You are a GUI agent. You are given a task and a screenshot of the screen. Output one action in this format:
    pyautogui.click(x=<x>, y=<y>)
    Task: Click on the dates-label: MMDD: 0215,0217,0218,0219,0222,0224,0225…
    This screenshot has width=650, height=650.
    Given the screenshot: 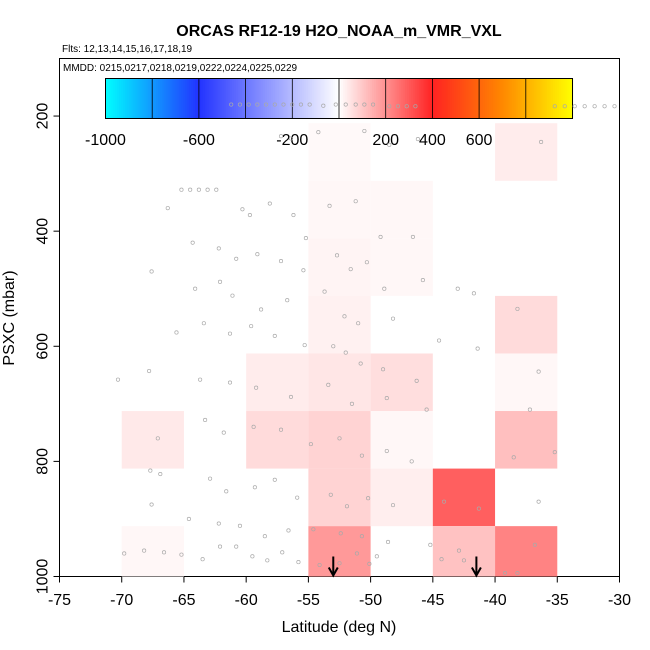 What is the action you would take?
    pyautogui.click(x=180, y=68)
    